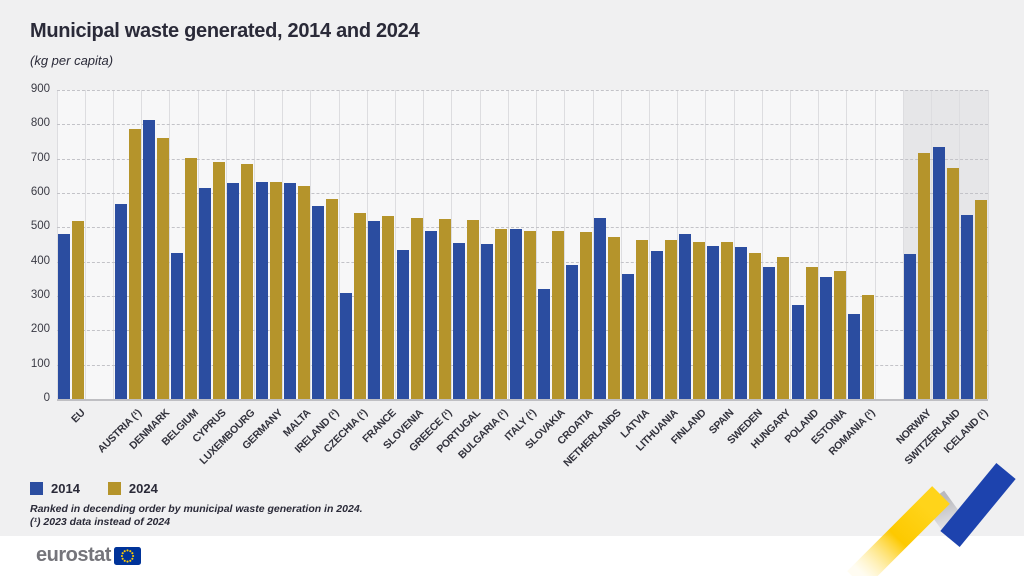  Describe the element at coordinates (854, 356) in the screenshot. I see `bar-2014-romania` at that location.